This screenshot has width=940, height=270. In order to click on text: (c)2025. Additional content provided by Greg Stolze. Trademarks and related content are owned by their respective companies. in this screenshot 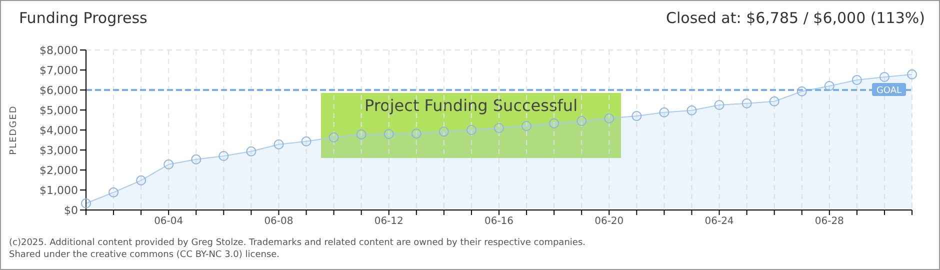, I will do `click(297, 243)`.